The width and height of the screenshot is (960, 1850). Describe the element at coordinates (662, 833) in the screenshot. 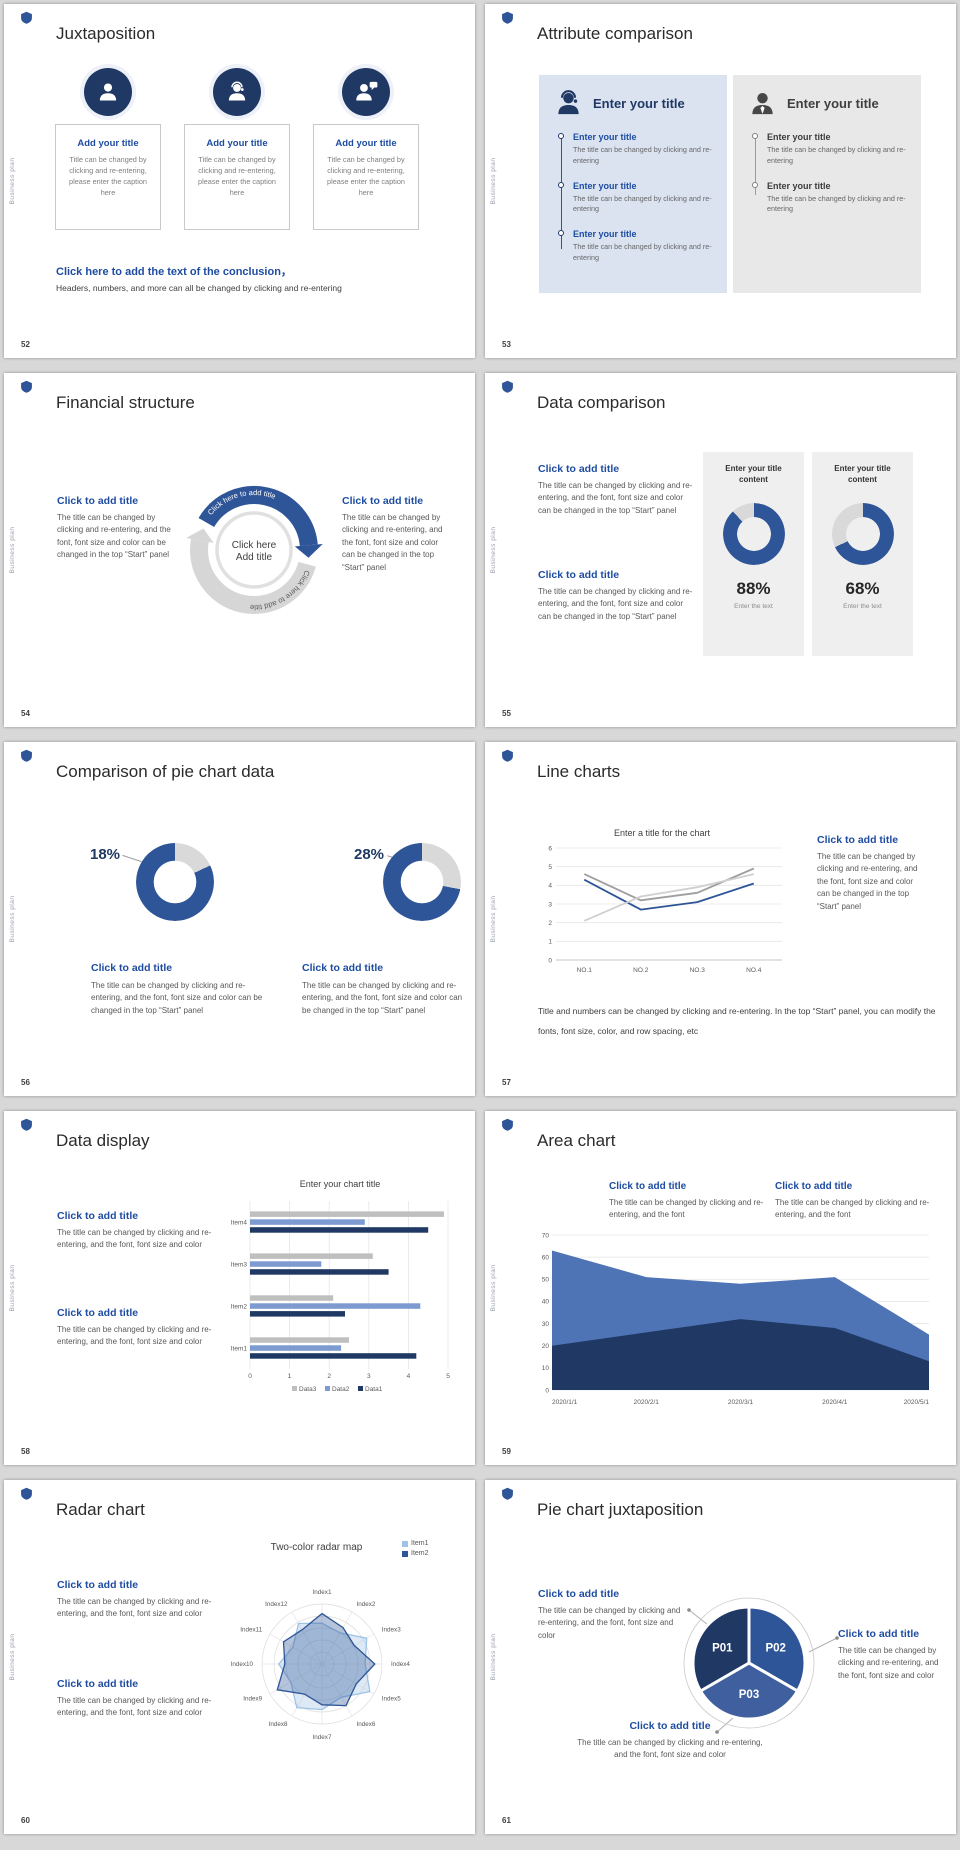

I see `line-chart-title: Enter a title for the chart` at that location.